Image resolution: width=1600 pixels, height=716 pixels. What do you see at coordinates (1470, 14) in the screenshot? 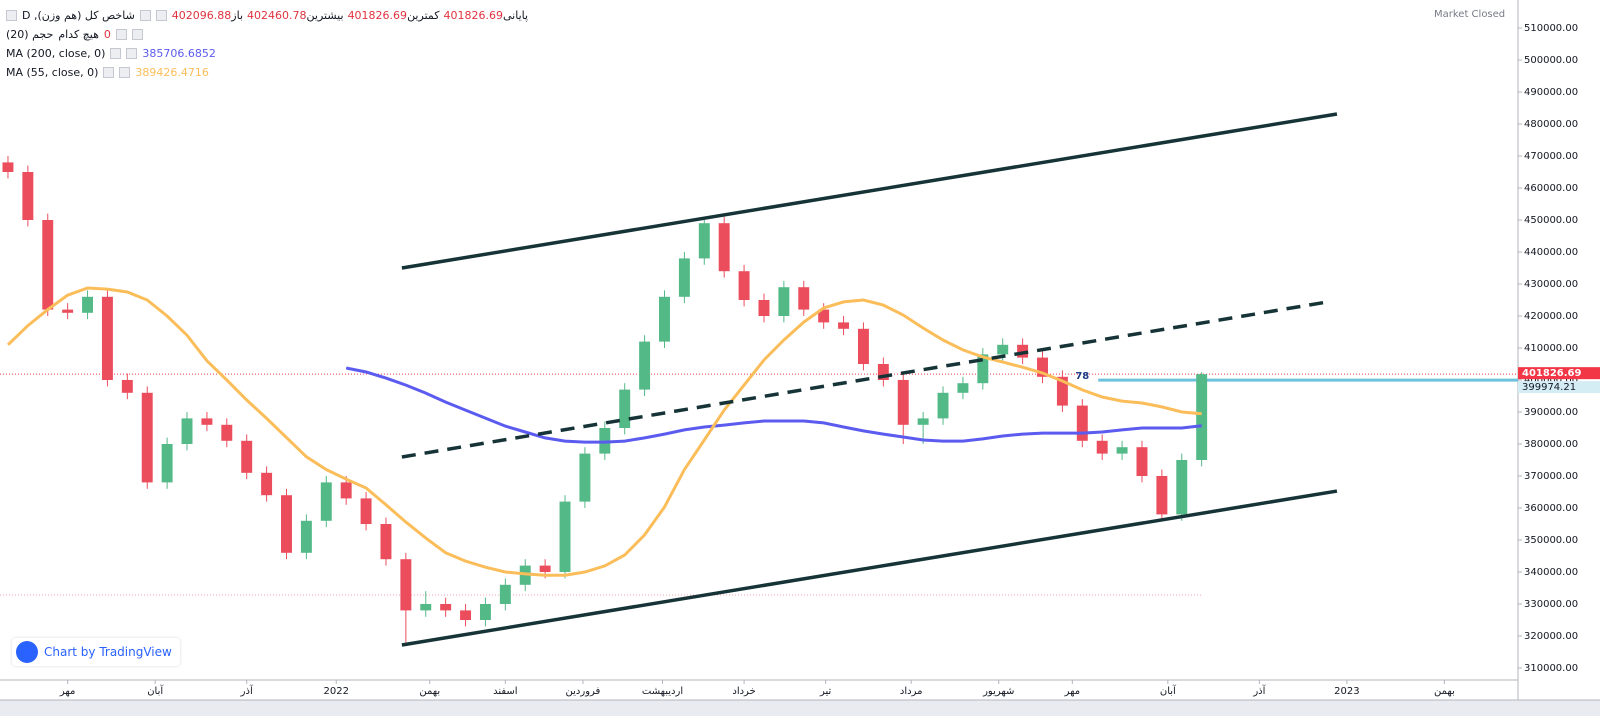
I see `market-status: Market Closed` at bounding box center [1470, 14].